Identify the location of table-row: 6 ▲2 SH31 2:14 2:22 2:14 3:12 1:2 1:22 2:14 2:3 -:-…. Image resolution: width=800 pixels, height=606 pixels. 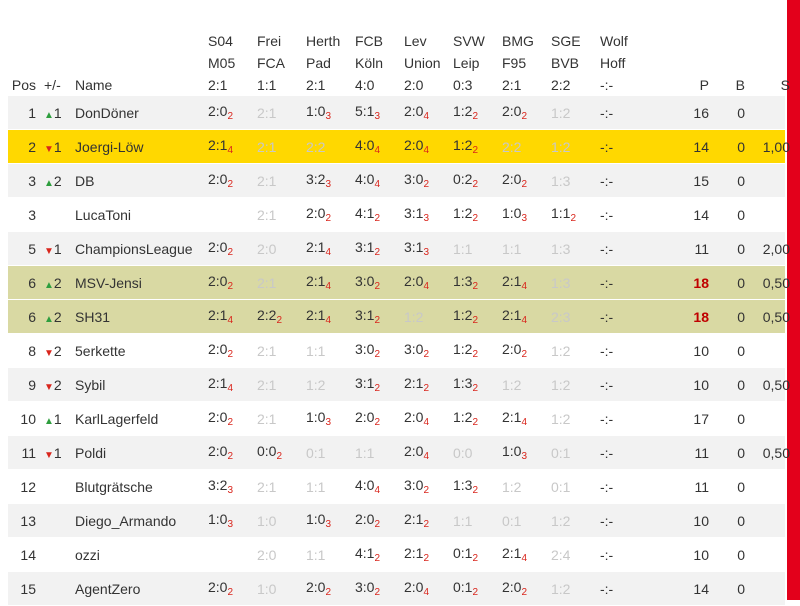
(399, 317).